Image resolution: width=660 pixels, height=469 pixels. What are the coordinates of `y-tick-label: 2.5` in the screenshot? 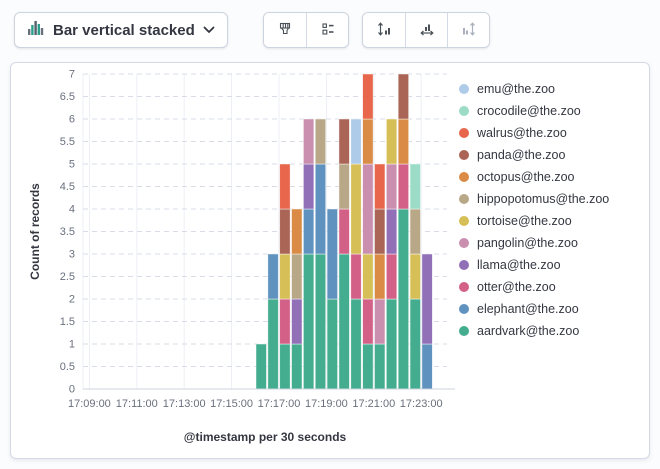 It's located at (67, 277).